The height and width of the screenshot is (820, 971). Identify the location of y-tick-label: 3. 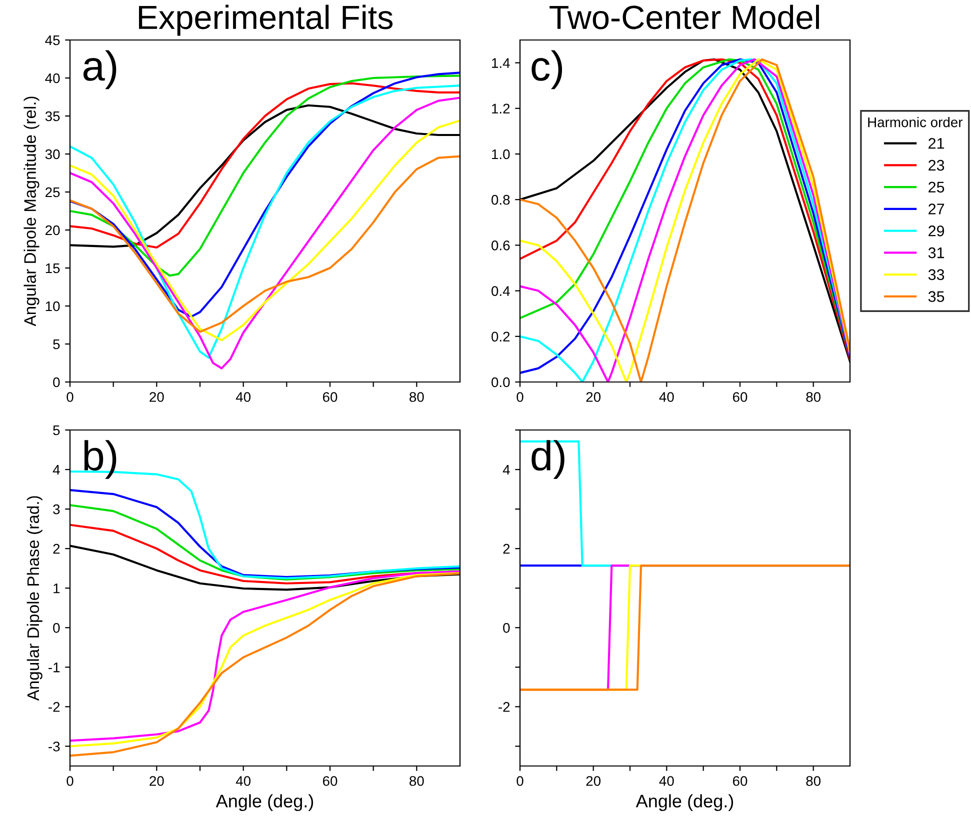
(56, 509).